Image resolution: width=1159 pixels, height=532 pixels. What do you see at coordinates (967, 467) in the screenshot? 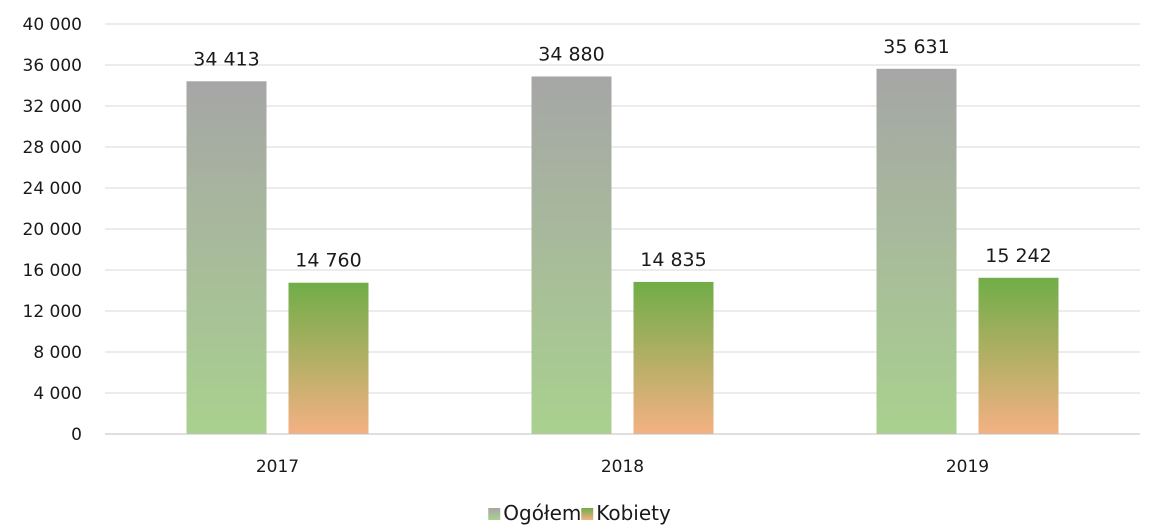
I see `x-tick-label: 2019` at bounding box center [967, 467].